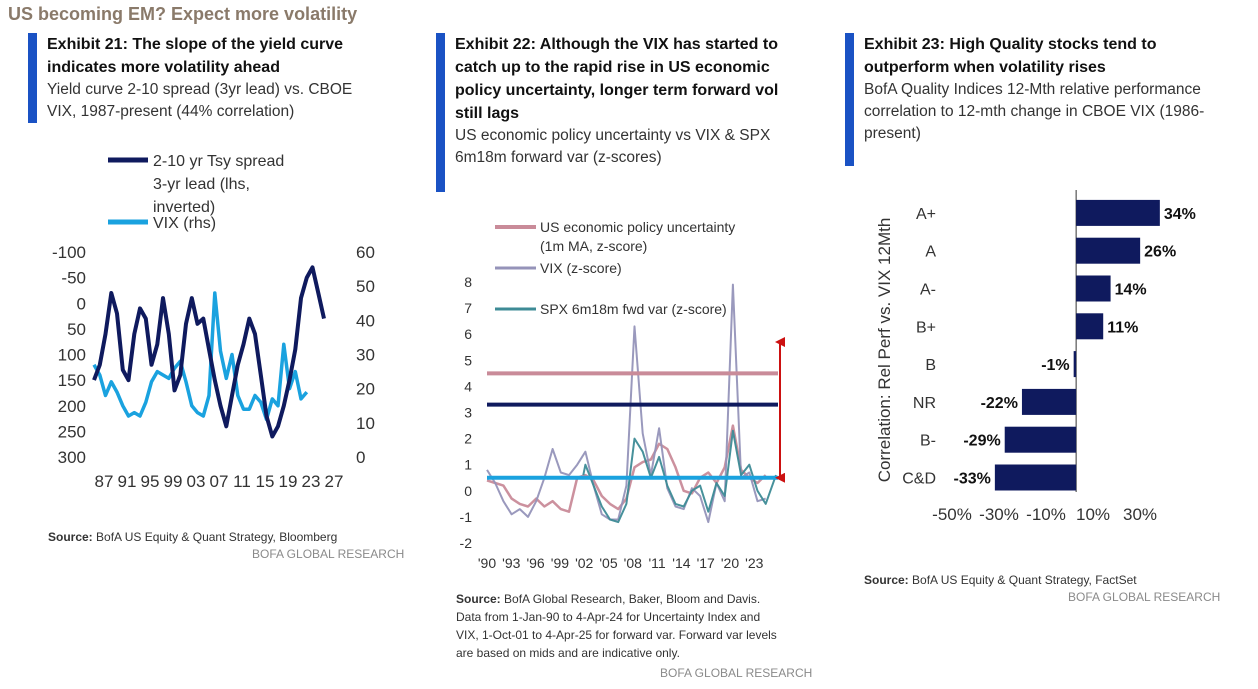 The height and width of the screenshot is (689, 1258). I want to click on y-tick-label: 8, so click(468, 282).